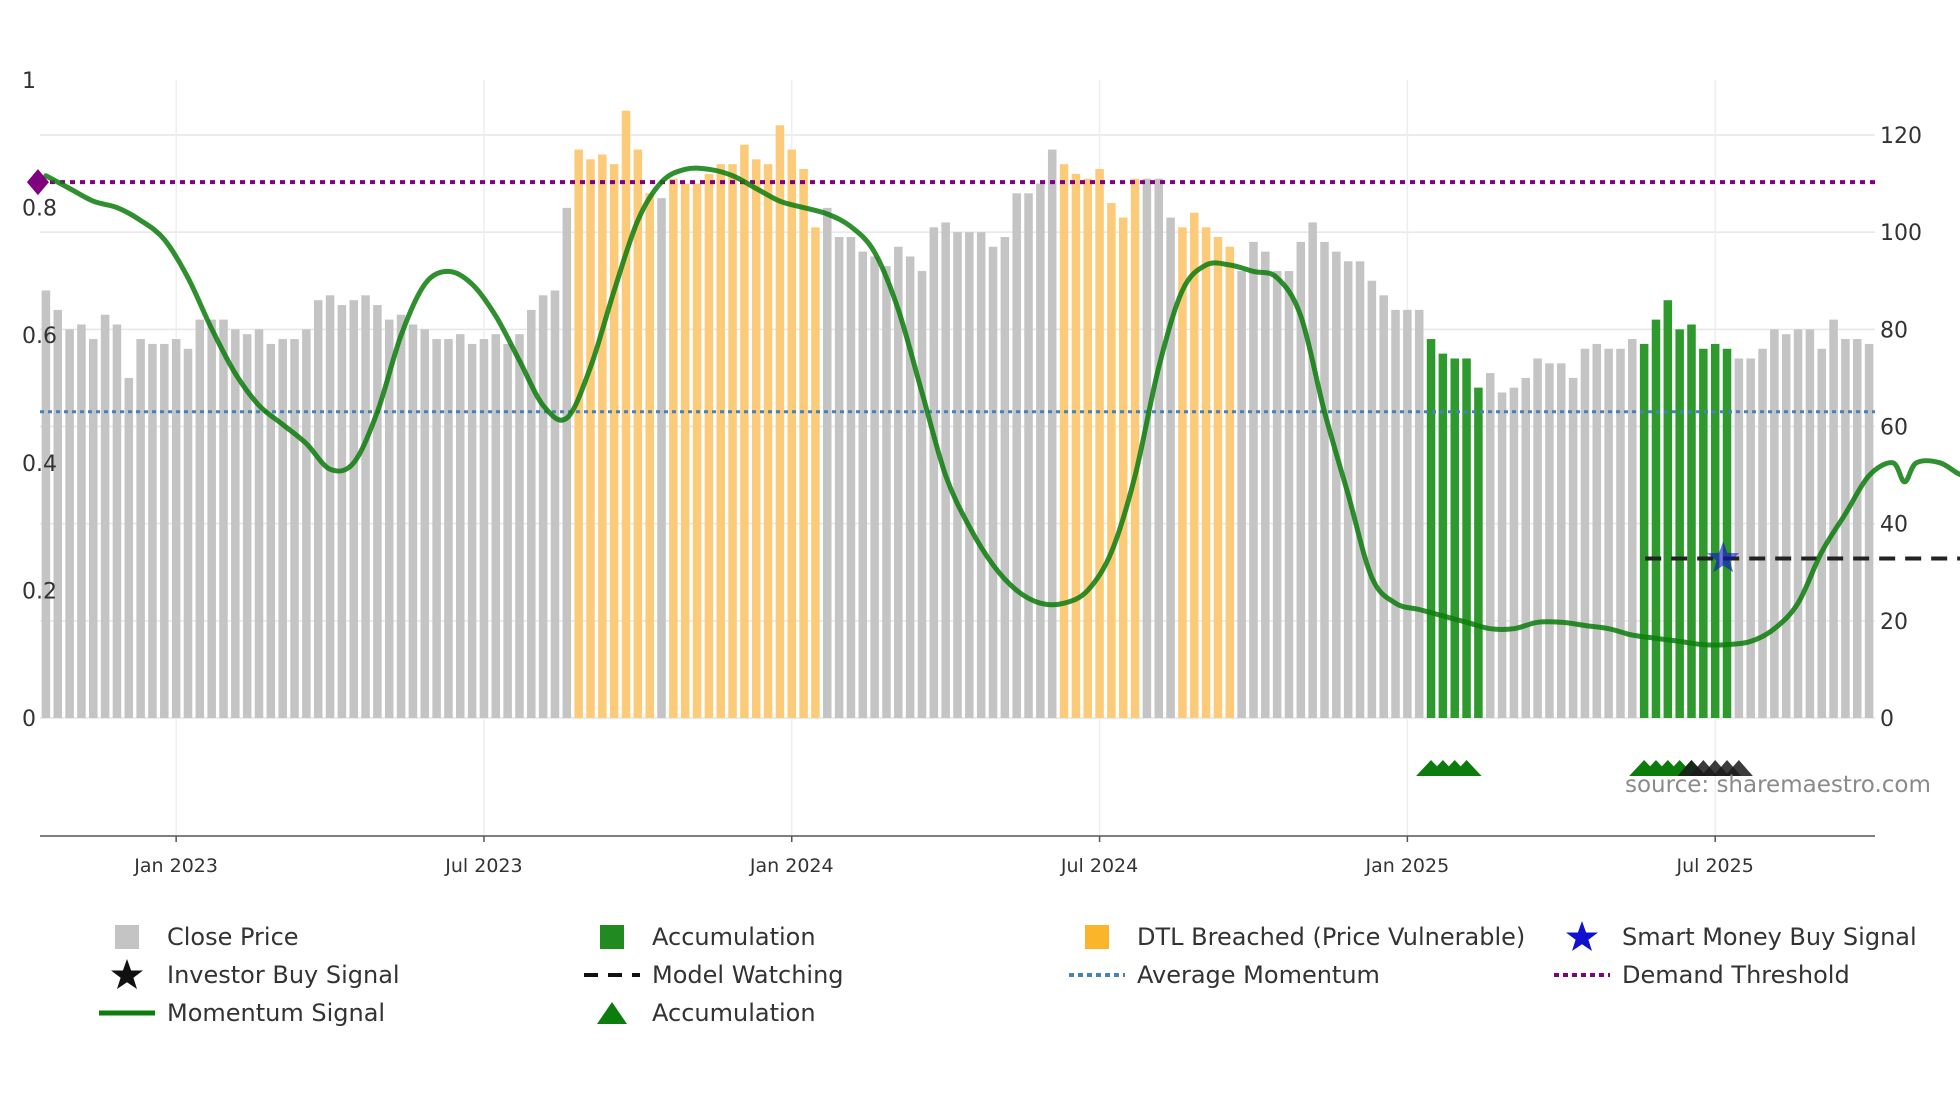 This screenshot has height=1102, width=1960. I want to click on legend-item-dtl-breached: DTL Breached (Price Vulnerable), so click(1295, 937).